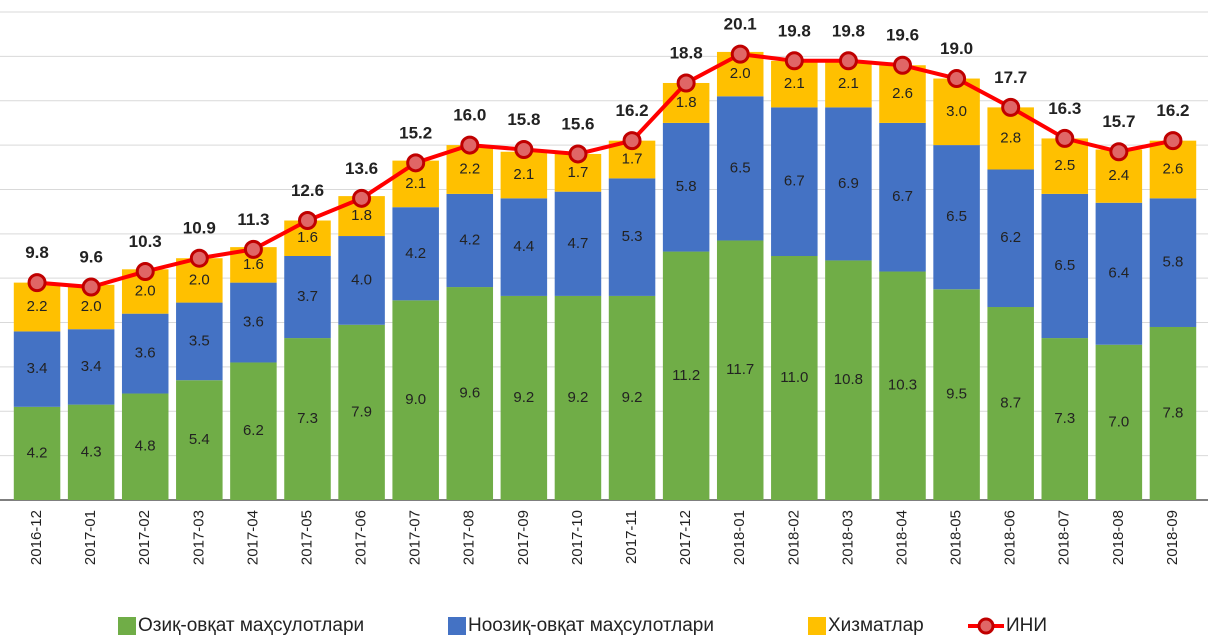 This screenshot has width=1208, height=639. What do you see at coordinates (1010, 137) in the screenshot?
I see `data-label: 2.8` at bounding box center [1010, 137].